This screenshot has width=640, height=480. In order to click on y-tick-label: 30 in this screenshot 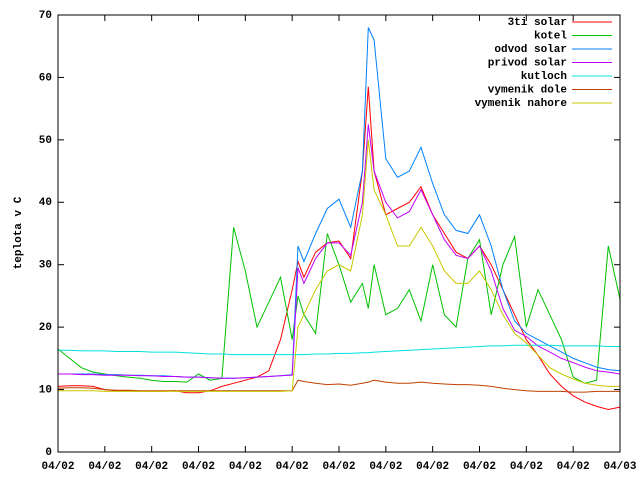, I will do `click(45, 266)`.